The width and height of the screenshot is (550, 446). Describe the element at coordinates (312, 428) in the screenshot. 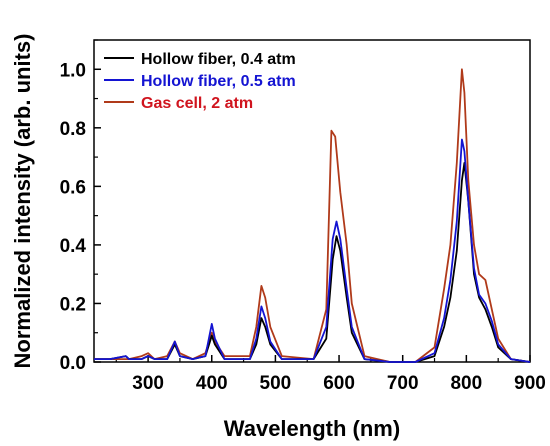

I see `x-axis-title: Wavelength (nm)` at that location.